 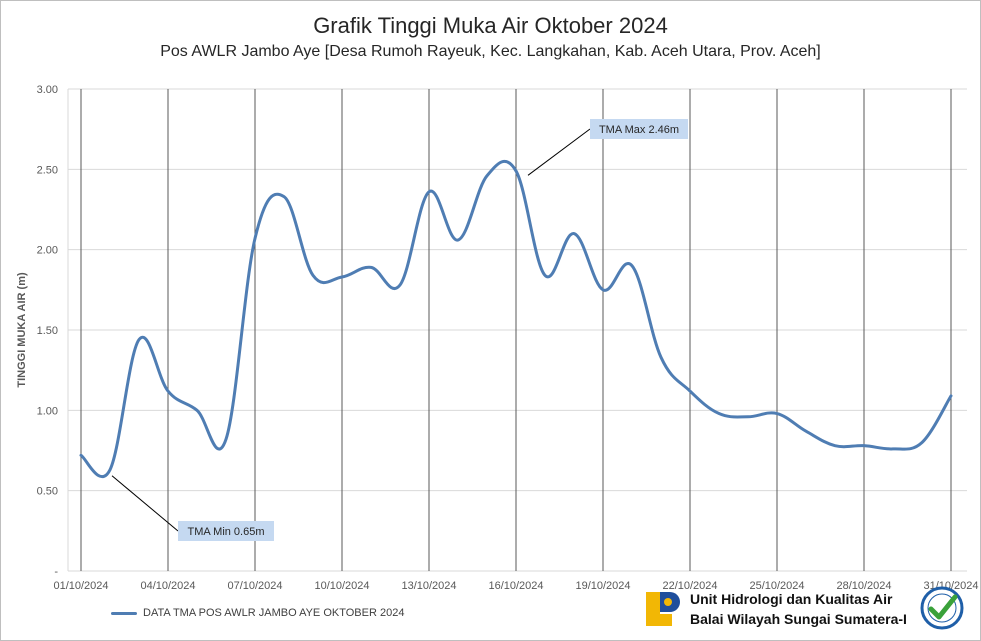 I want to click on legend: DATA TMA POS AWLR JAMBO AYE OKTOBER 2024, so click(x=257, y=613).